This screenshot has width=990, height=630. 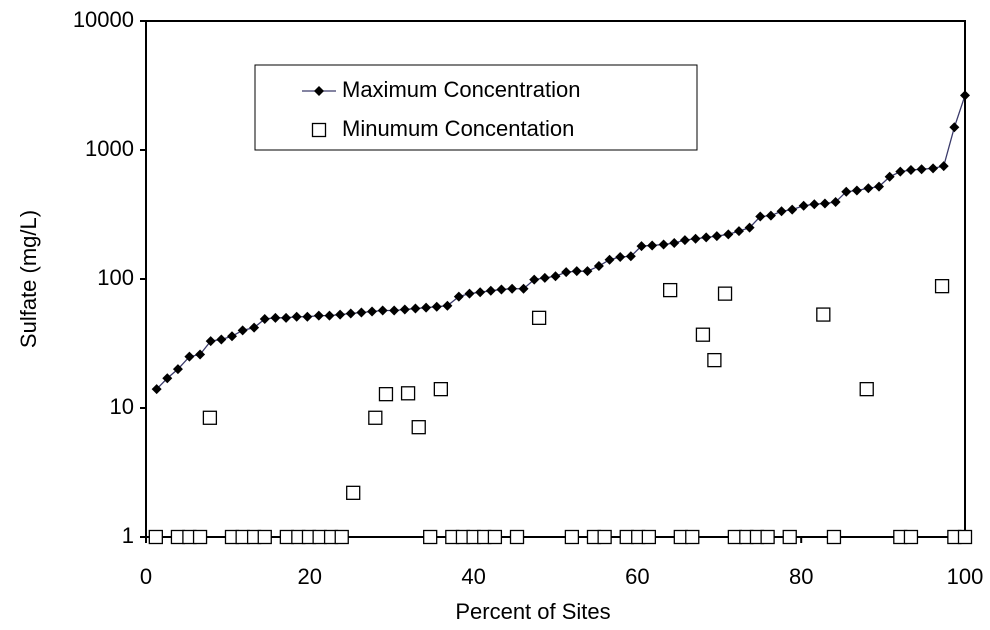 I want to click on x-axis-label: Percent of Sites, so click(x=532, y=611).